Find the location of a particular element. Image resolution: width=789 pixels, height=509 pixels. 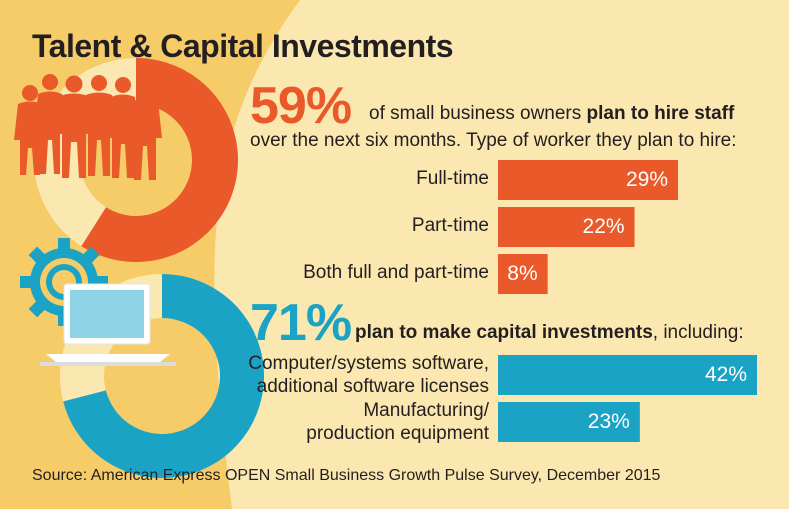

category-label-line: Computer/systems software, is located at coordinates (368, 363).